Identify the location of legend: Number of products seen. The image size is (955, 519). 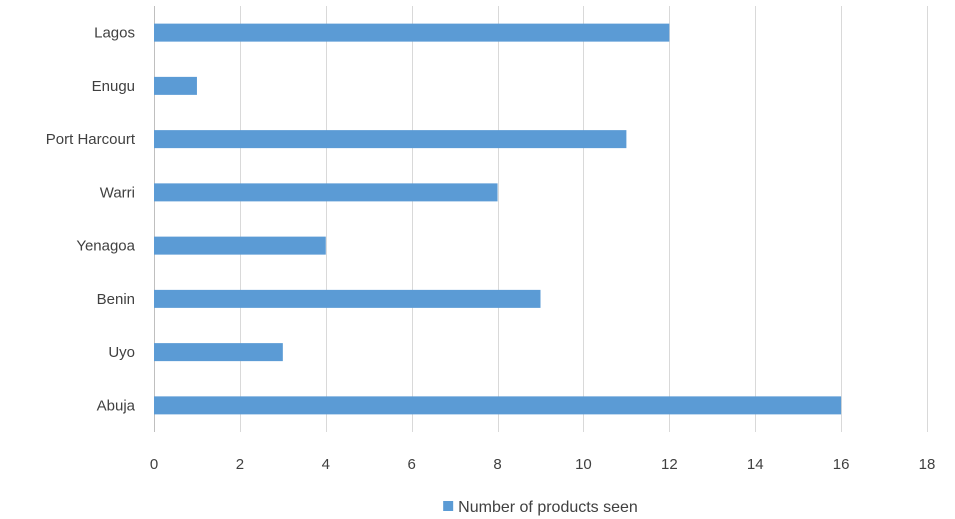
(540, 507).